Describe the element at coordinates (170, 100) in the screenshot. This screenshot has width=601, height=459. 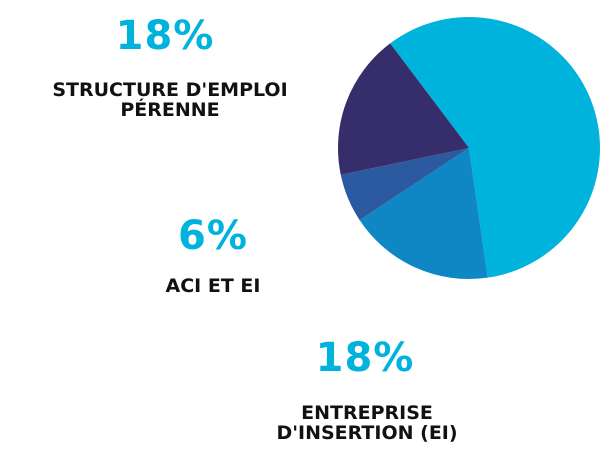
I see `category-label: STRUCTURE D'EMPLOI PÉRENNE` at that location.